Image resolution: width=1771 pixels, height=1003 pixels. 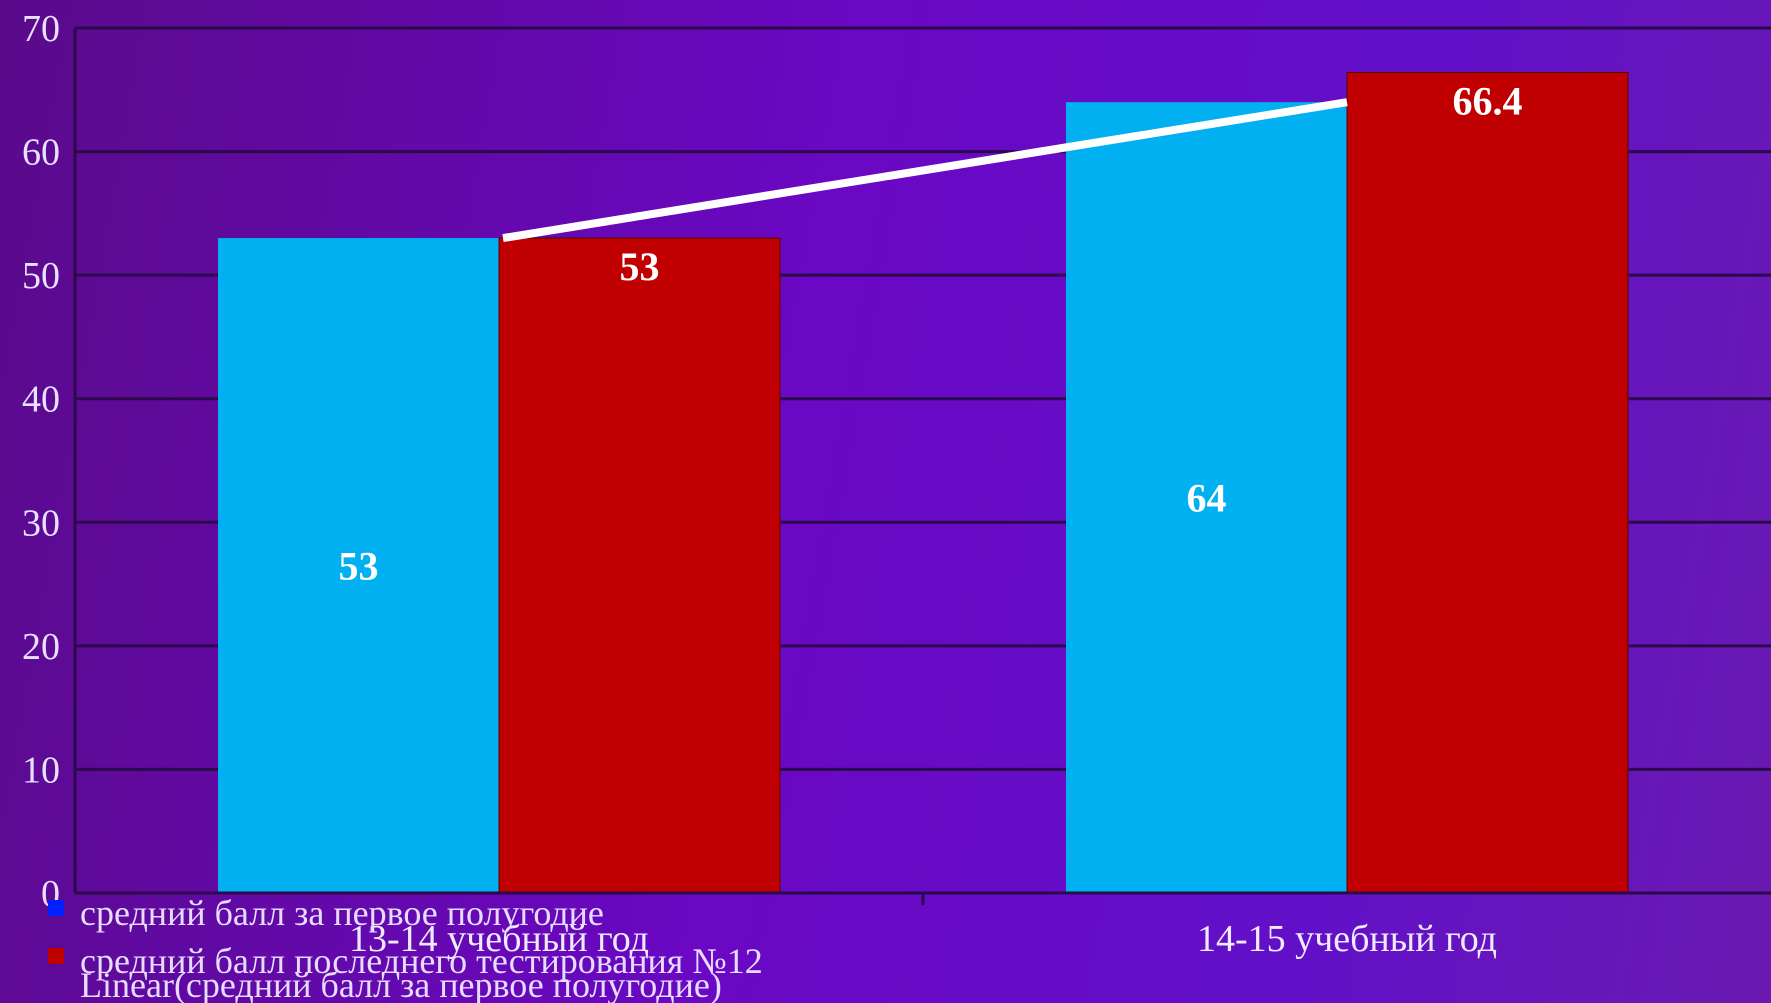 What do you see at coordinates (56, 908) in the screenshot?
I see `legend-item-series-1-swatch` at bounding box center [56, 908].